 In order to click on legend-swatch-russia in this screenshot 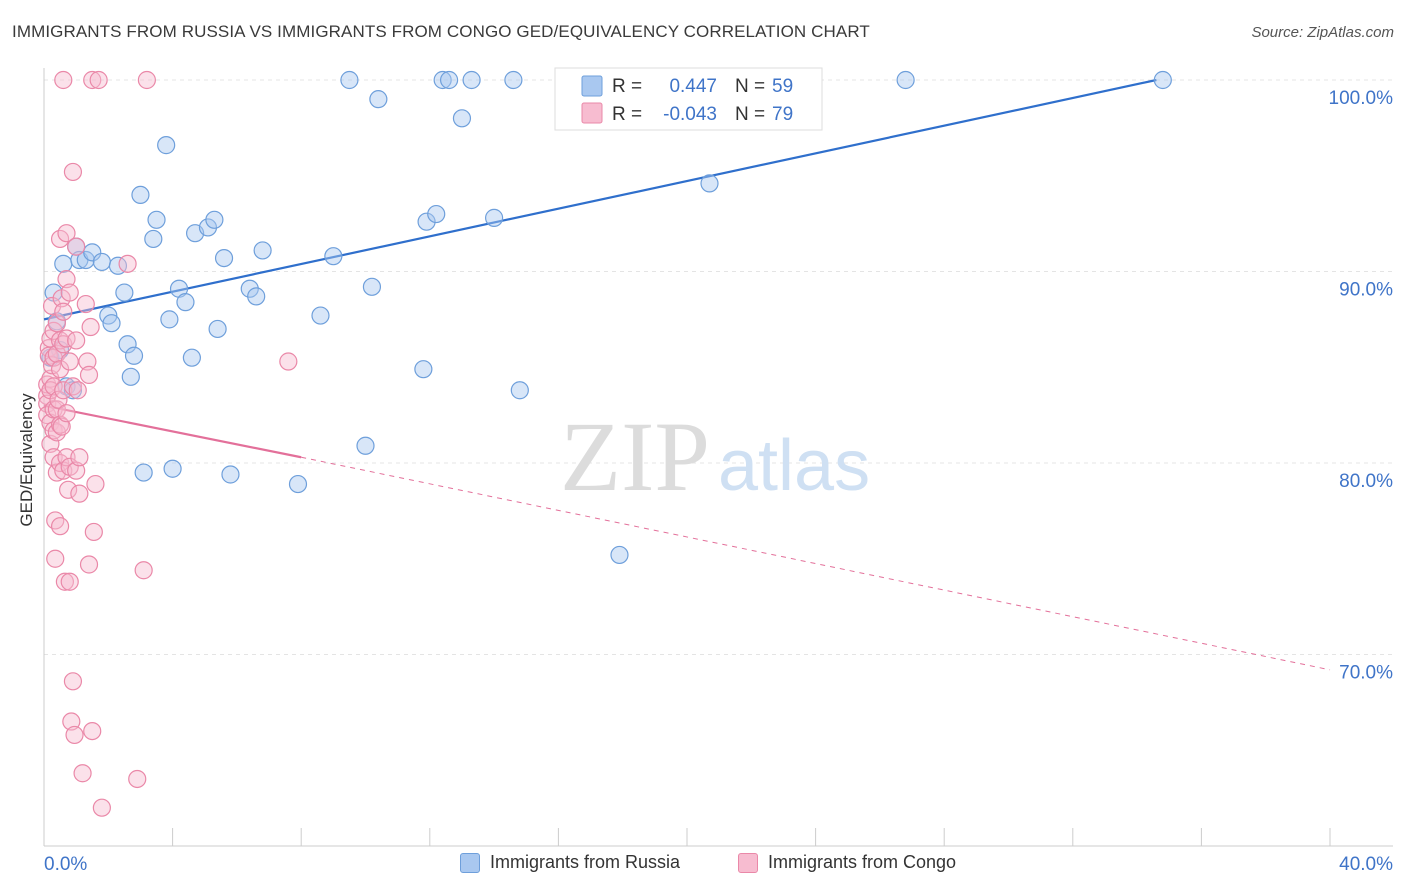, I will do `click(470, 862)`.